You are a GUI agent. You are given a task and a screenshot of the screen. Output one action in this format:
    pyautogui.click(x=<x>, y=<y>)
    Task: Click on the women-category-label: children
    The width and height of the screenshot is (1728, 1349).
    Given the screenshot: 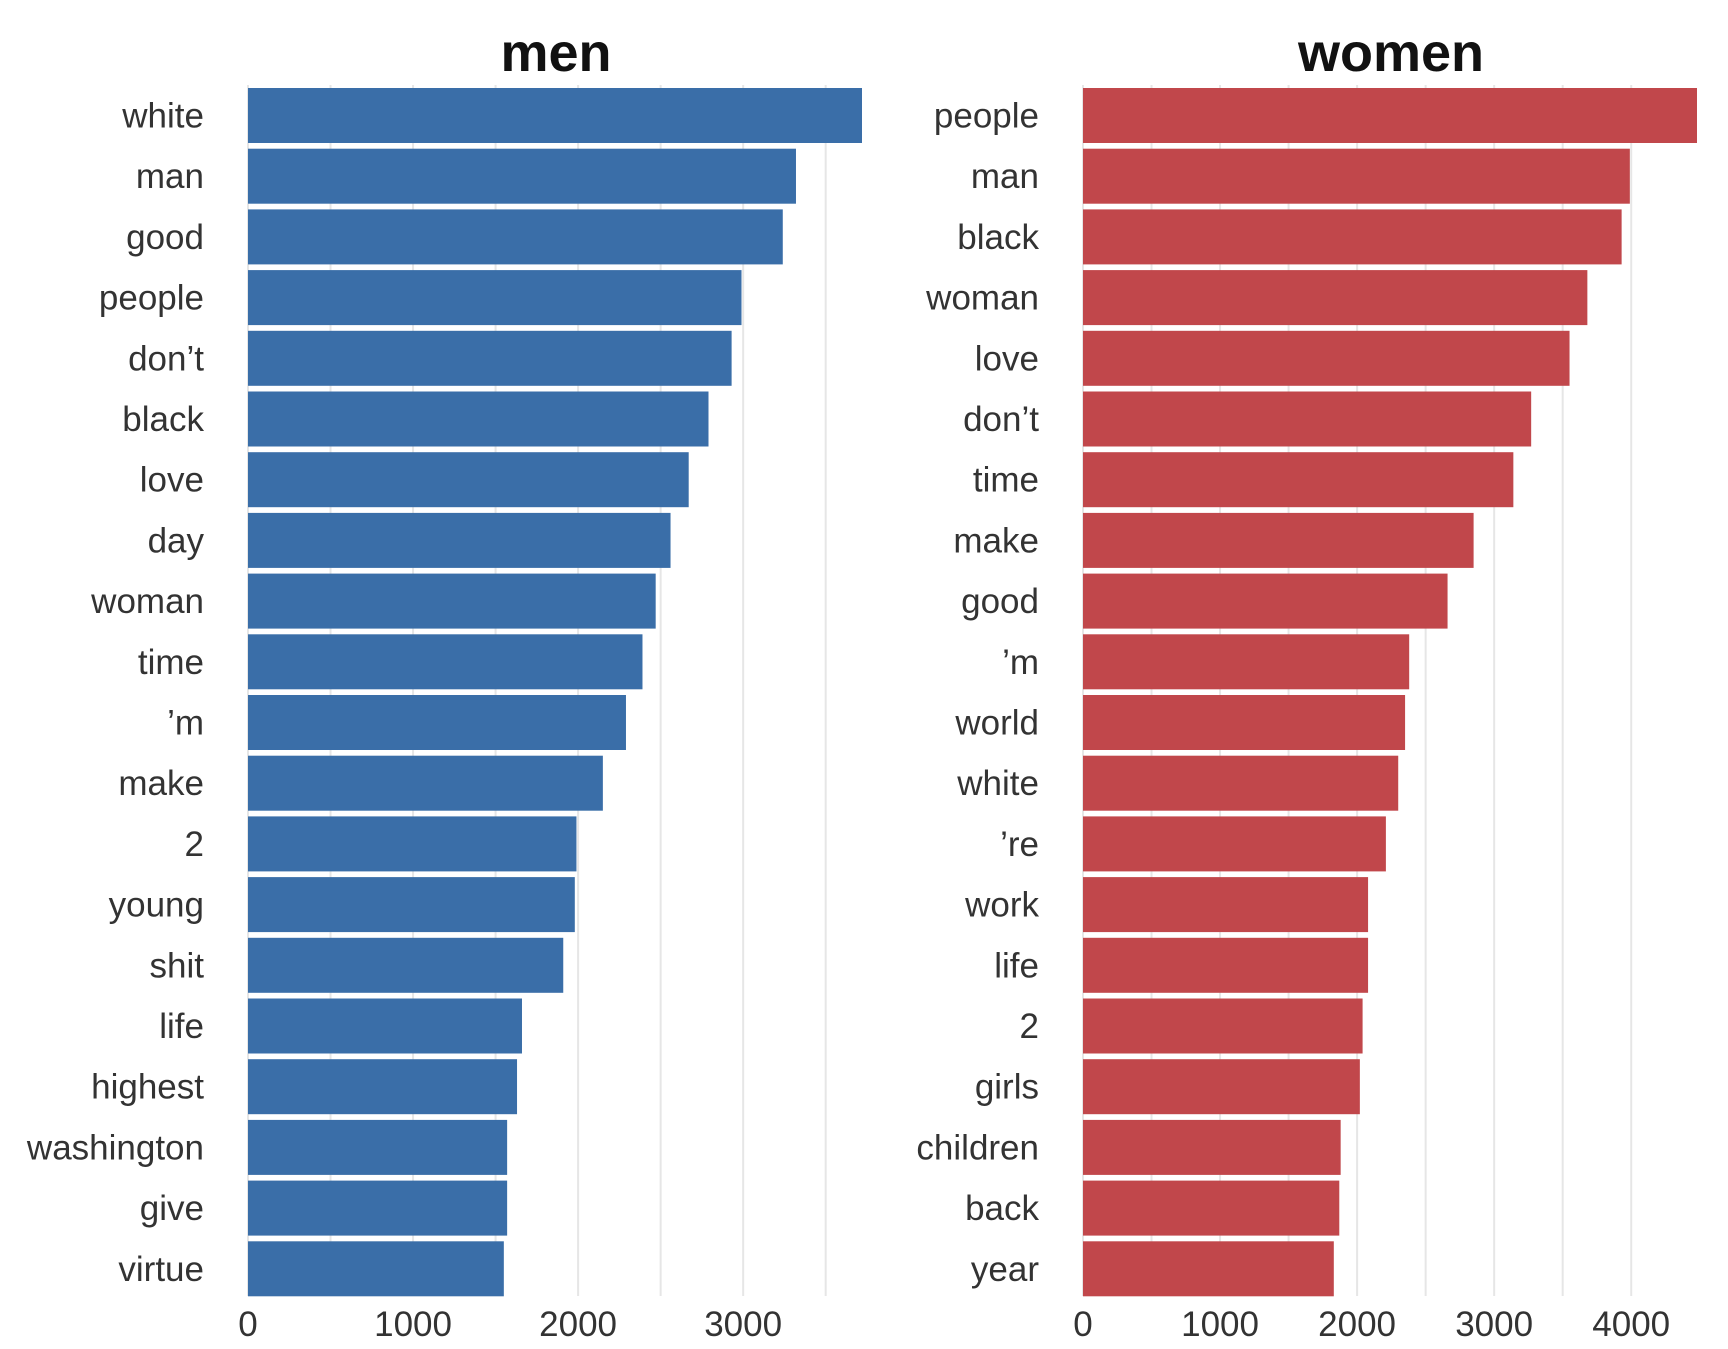 What is the action you would take?
    pyautogui.click(x=977, y=1147)
    